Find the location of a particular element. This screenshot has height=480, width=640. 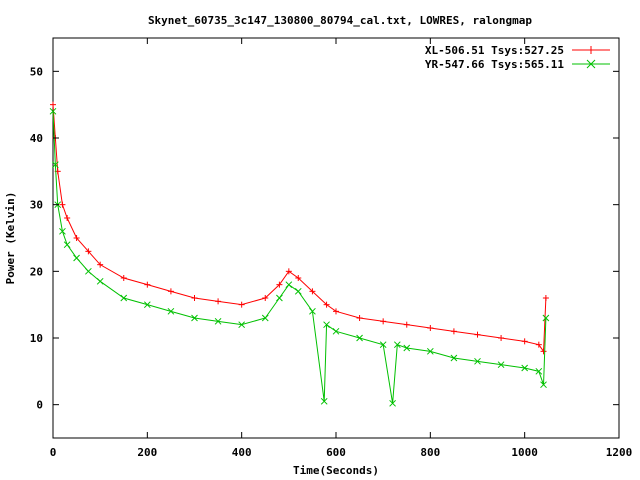

y-tick-label-1: 10 is located at coordinates (36, 338).